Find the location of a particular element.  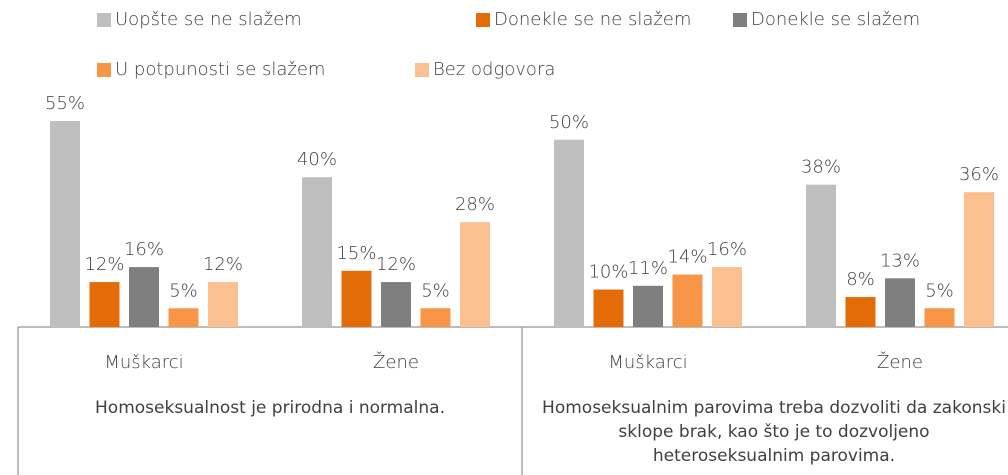

legend-label: Uopšte se ne slažem is located at coordinates (208, 19).